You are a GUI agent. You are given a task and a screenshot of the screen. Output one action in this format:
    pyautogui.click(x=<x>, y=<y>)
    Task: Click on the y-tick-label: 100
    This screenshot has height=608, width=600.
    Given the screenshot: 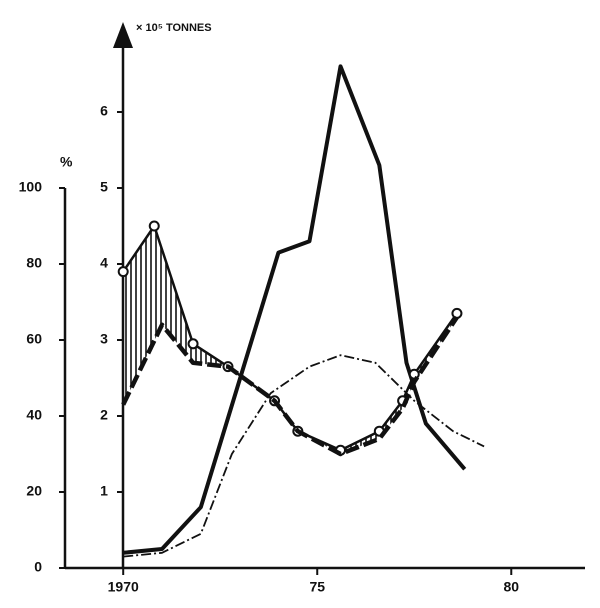 What is the action you would take?
    pyautogui.click(x=31, y=187)
    